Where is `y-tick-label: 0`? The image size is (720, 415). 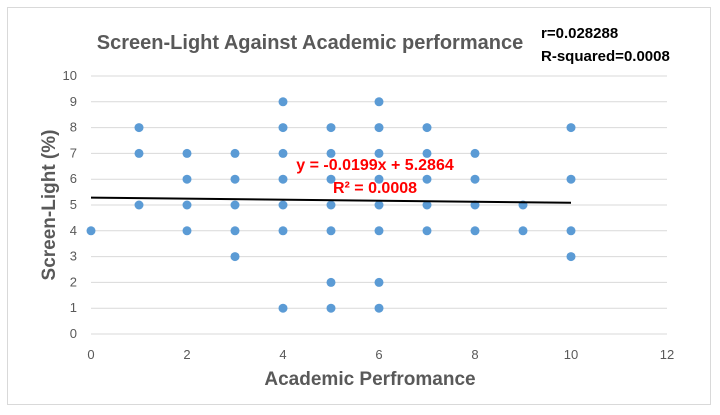
y-tick-label: 0 is located at coordinates (73, 333).